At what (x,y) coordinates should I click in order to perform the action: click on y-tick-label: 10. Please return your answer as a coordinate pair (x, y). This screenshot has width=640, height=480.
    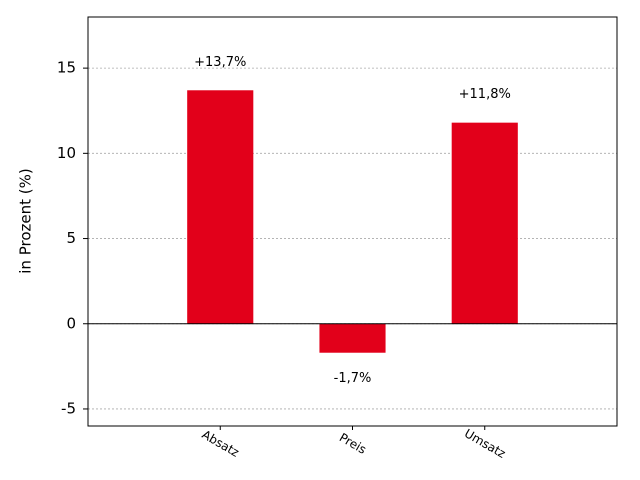
    Looking at the image, I should click on (66, 153).